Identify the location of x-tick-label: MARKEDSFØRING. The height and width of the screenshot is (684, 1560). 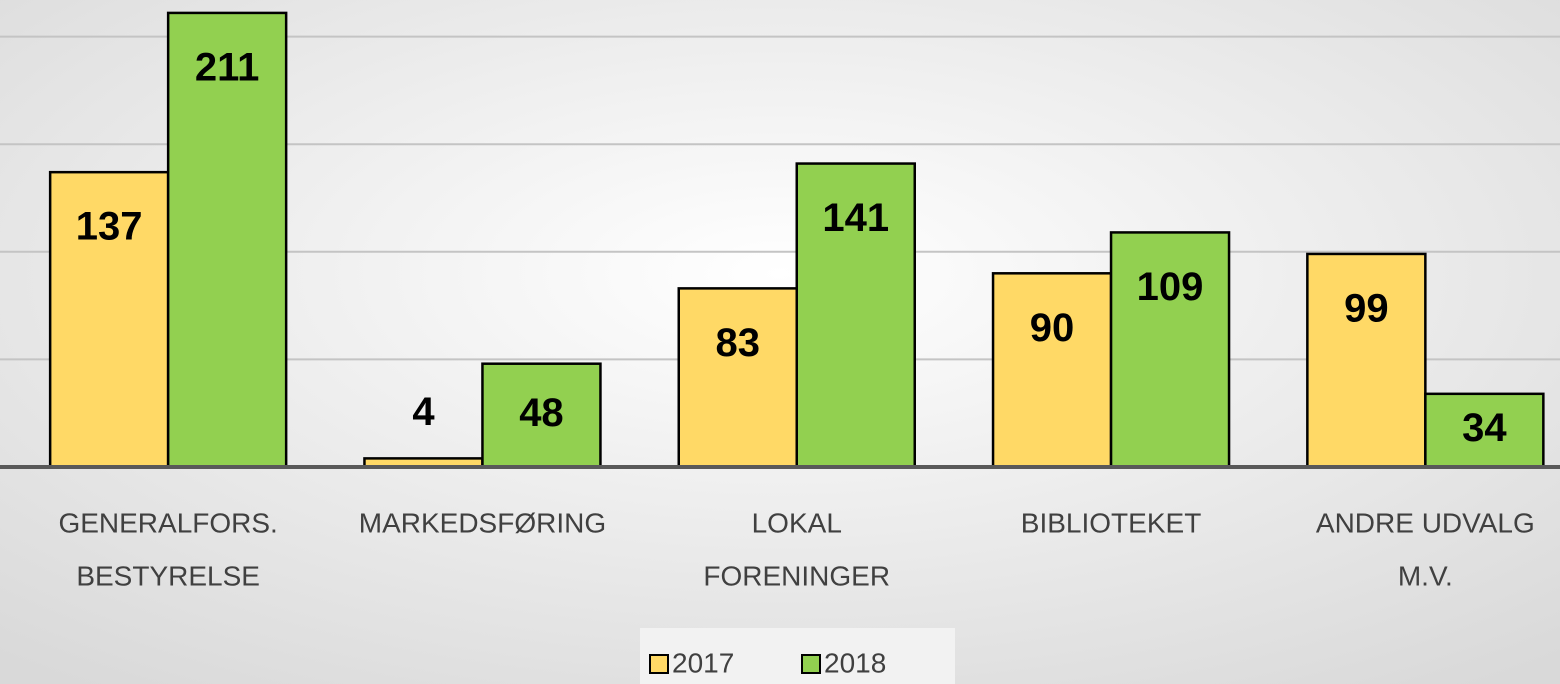
(482, 522).